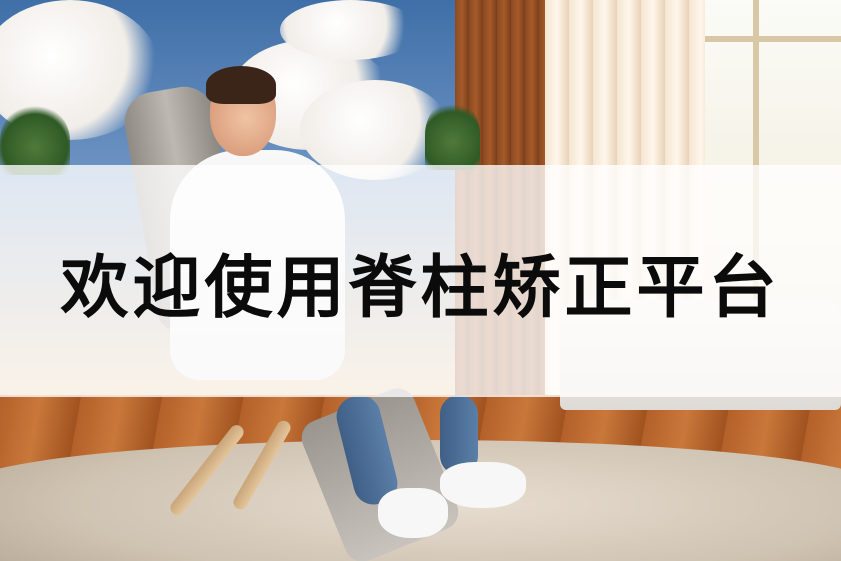 Image resolution: width=841 pixels, height=561 pixels. Describe the element at coordinates (241, 85) in the screenshot. I see `person-hair` at that location.